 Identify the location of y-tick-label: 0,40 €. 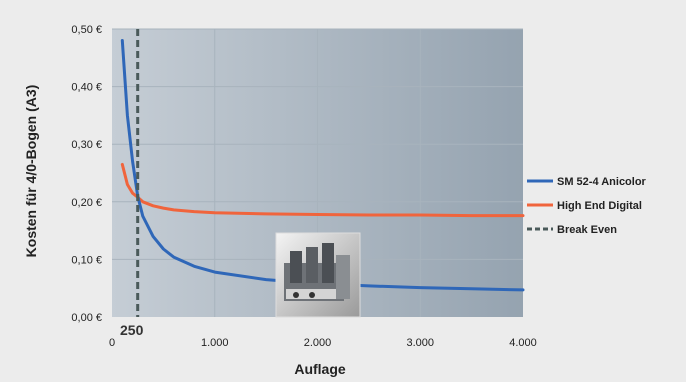
(86, 88).